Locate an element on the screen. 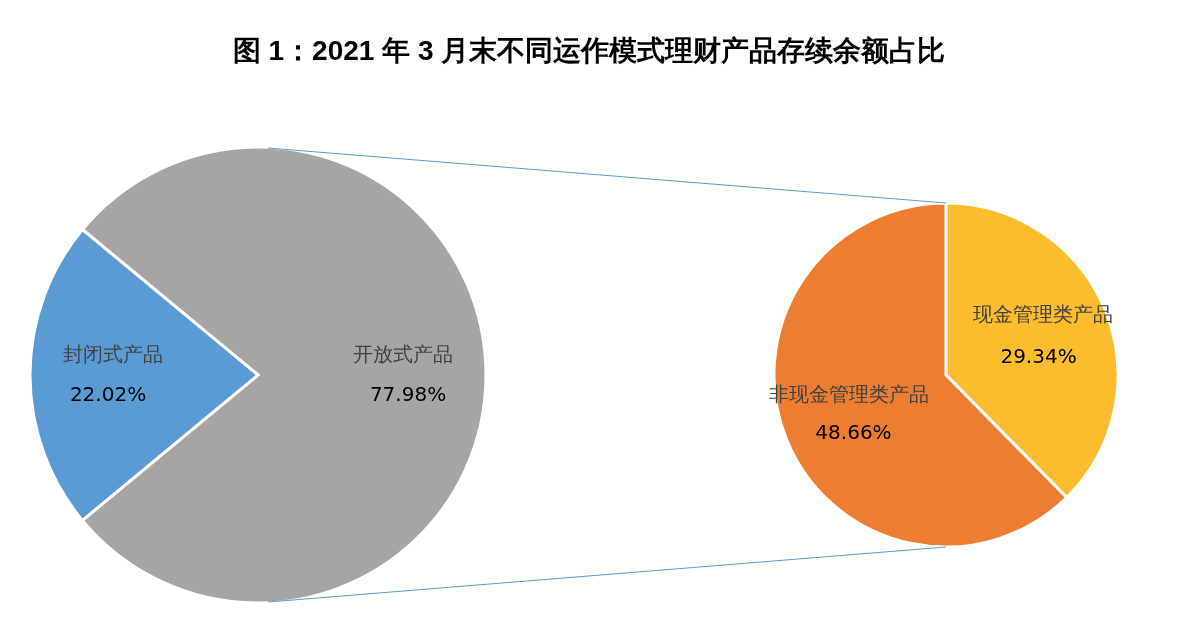  data-label: 77.98% is located at coordinates (408, 394).